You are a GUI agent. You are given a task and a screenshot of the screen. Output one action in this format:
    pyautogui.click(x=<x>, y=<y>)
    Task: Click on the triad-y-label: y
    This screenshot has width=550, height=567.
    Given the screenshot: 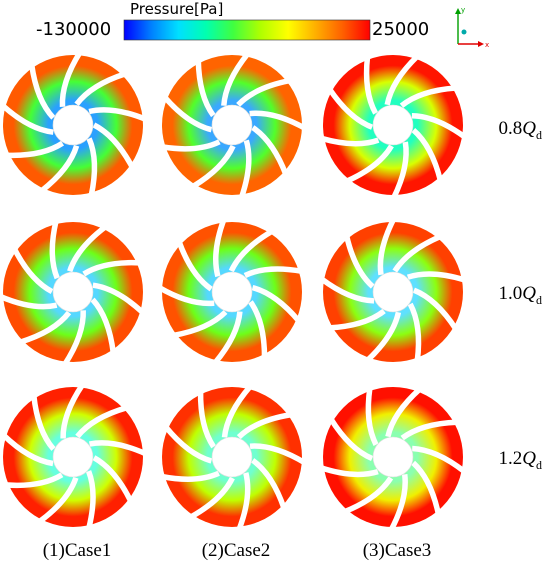 What is the action you would take?
    pyautogui.click(x=463, y=10)
    